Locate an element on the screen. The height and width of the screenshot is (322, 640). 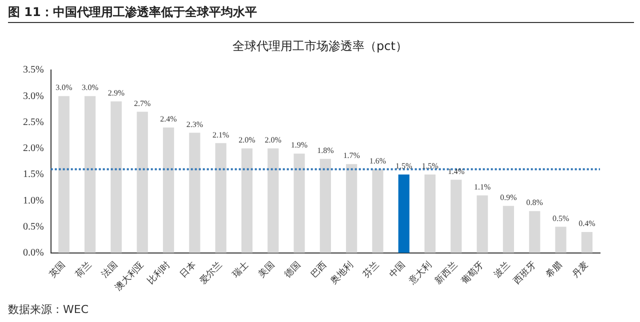
y-tick-label: 0.0% is located at coordinates (33, 253).